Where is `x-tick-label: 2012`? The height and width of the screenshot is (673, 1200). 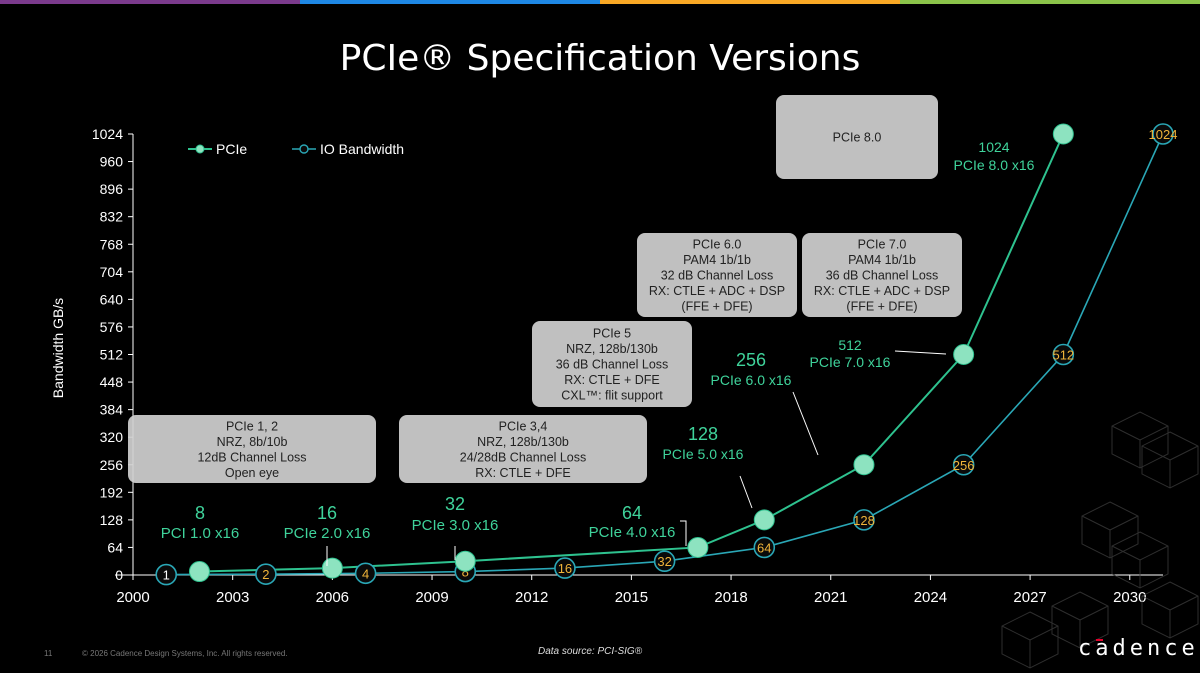 x-tick-label: 2012 is located at coordinates (531, 597).